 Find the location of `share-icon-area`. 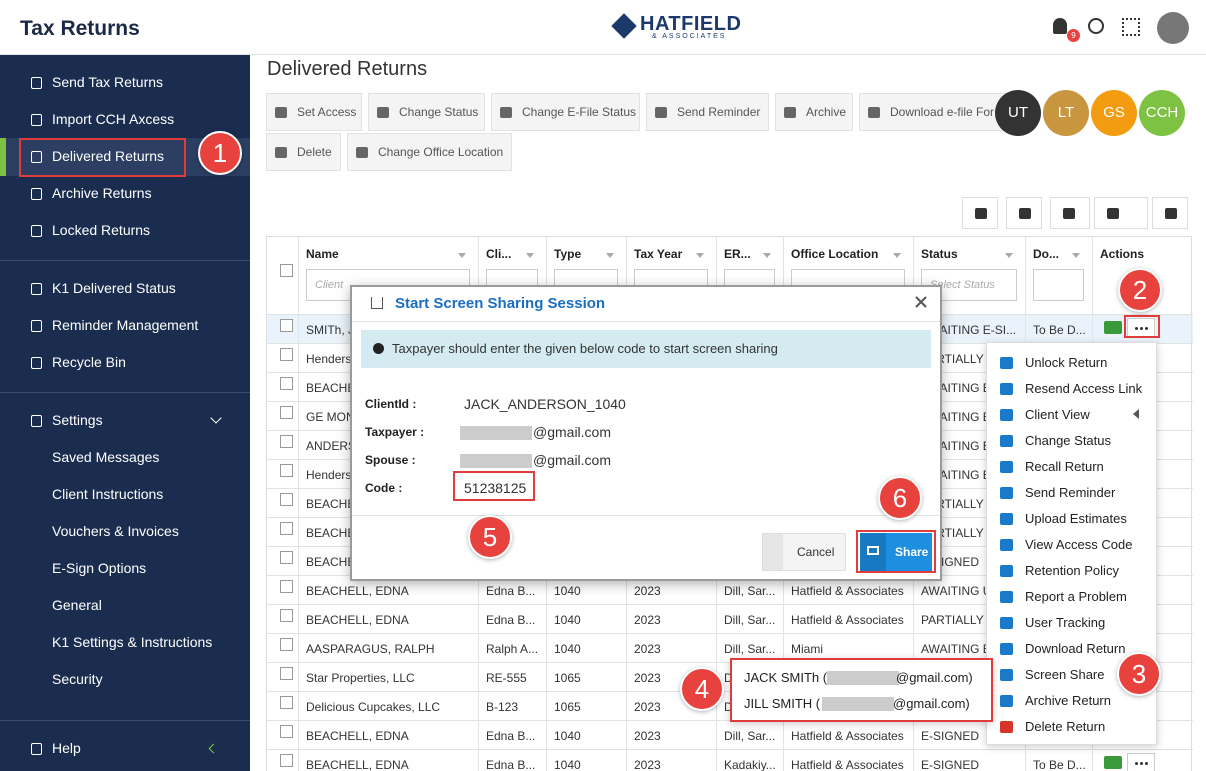

share-icon-area is located at coordinates (873, 552).